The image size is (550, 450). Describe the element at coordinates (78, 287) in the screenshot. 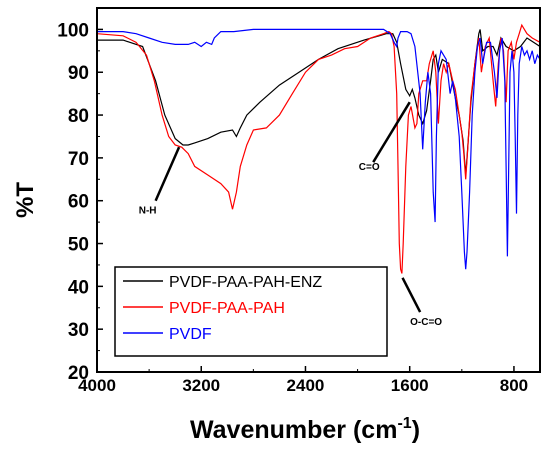

I see `y-tick-label: 40` at that location.